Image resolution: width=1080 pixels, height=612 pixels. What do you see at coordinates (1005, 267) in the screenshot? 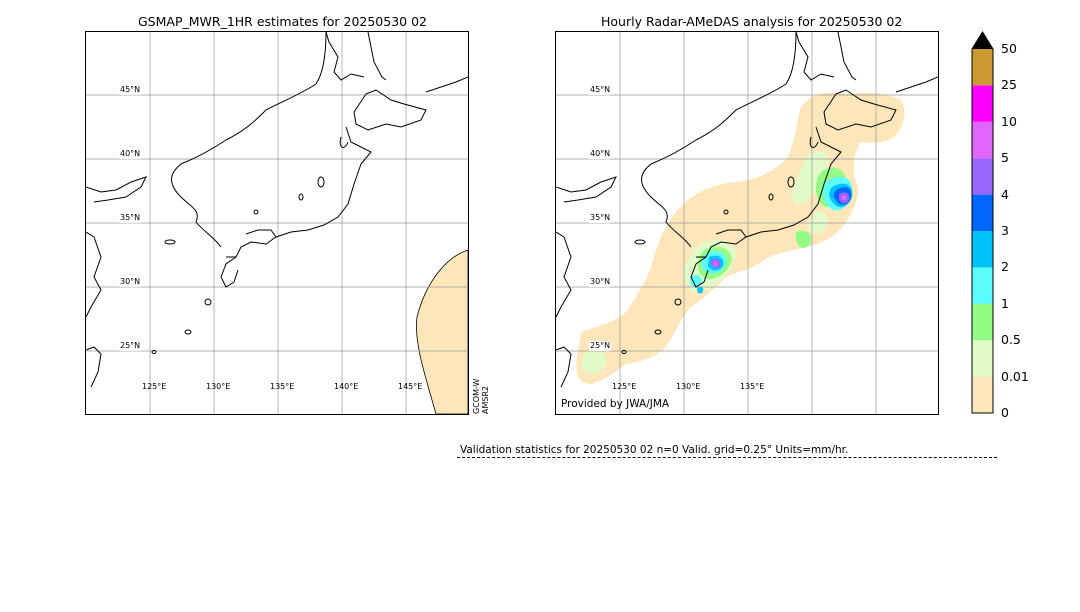
I see `colorbar-tick-label: 2` at bounding box center [1005, 267].